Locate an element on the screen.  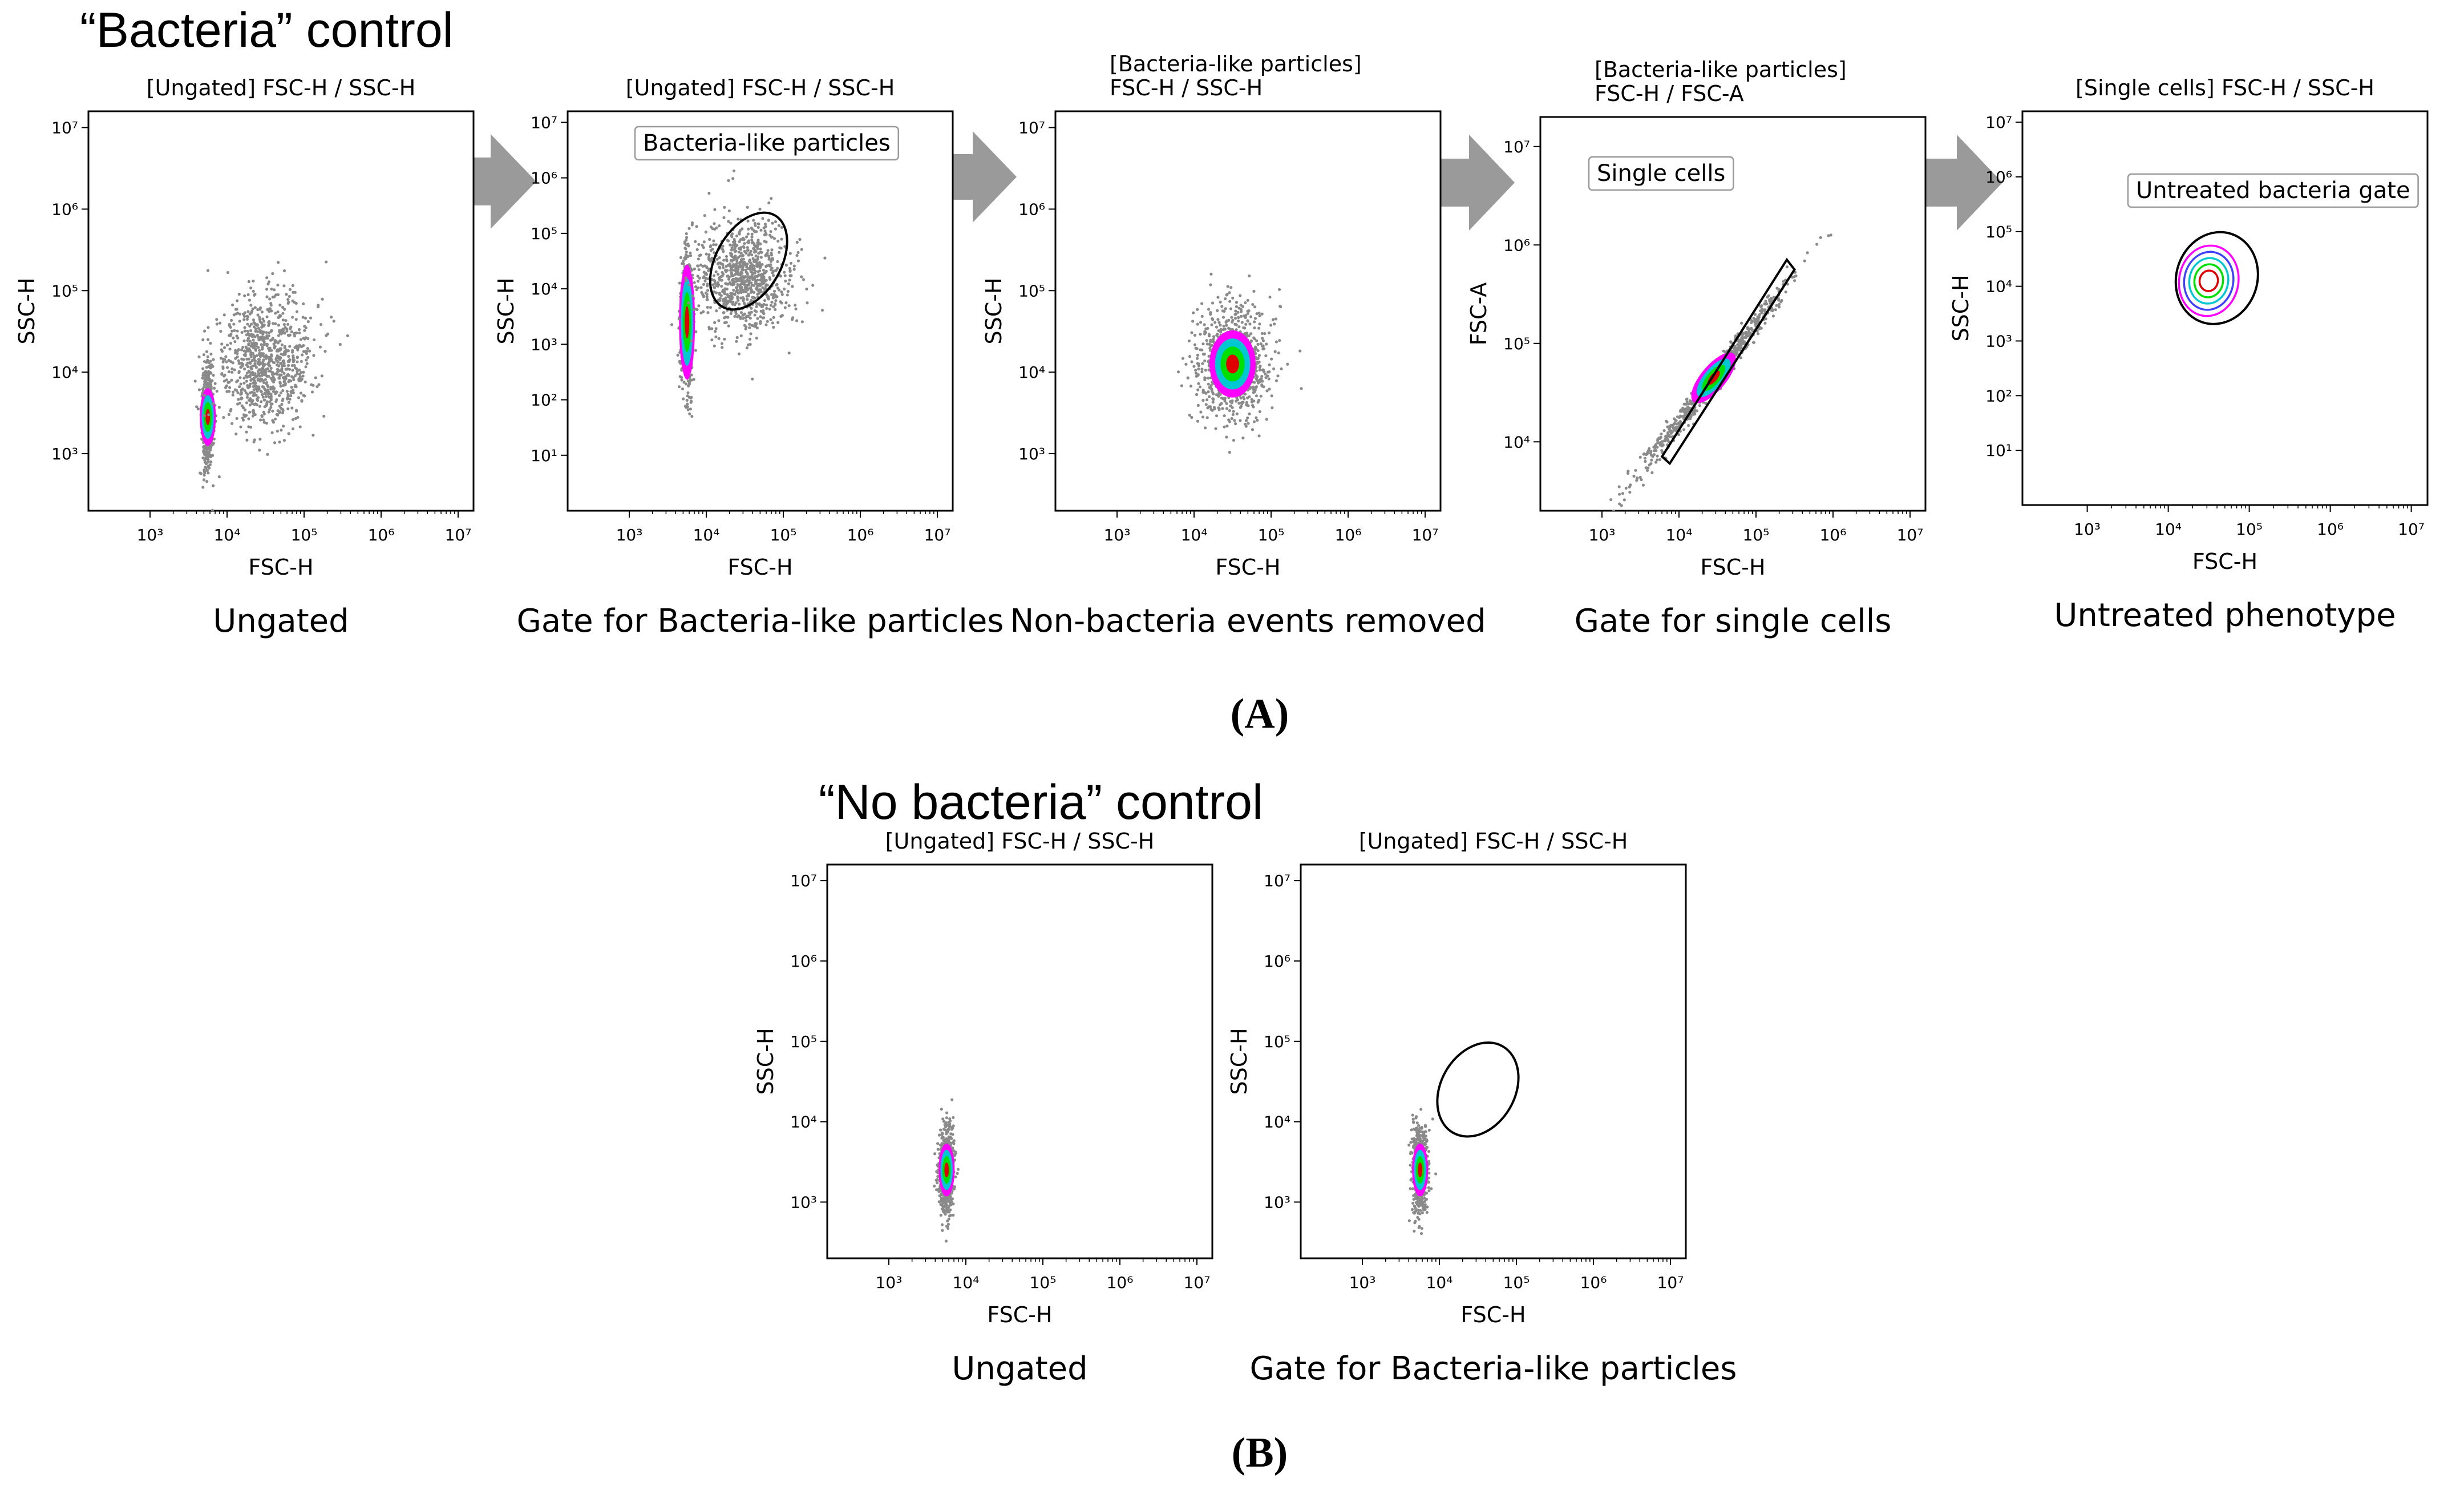
gate-ellipse-a5 is located at coordinates (2216, 278).